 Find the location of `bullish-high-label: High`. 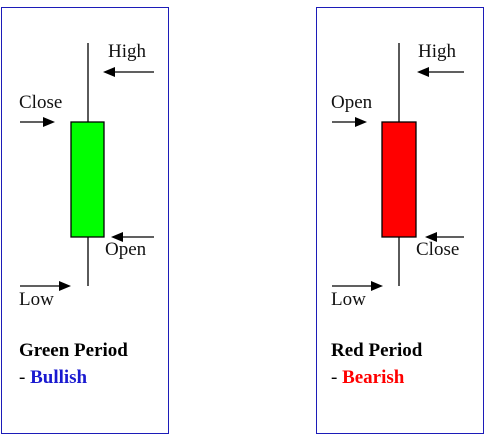

bullish-high-label: High is located at coordinates (127, 51).